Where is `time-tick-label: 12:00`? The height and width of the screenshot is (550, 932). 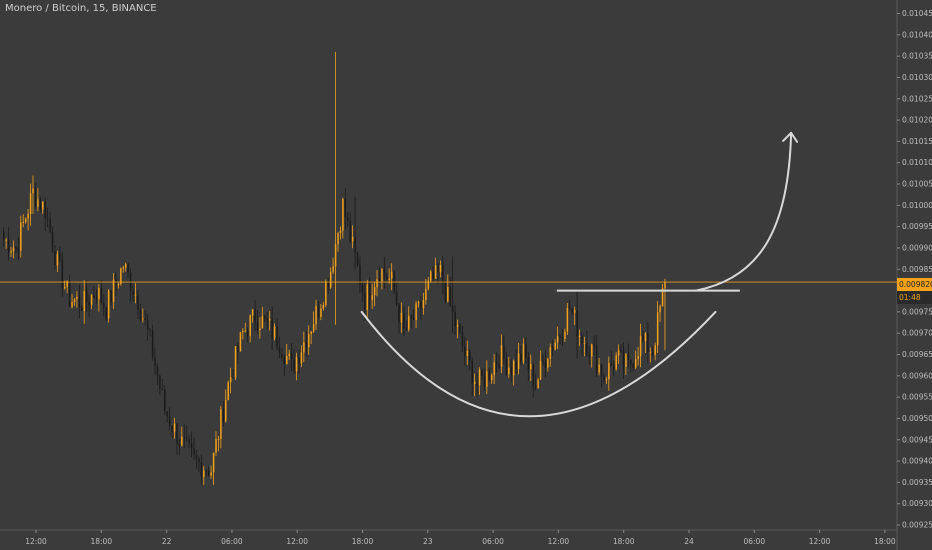
time-tick-label: 12:00 is located at coordinates (36, 541).